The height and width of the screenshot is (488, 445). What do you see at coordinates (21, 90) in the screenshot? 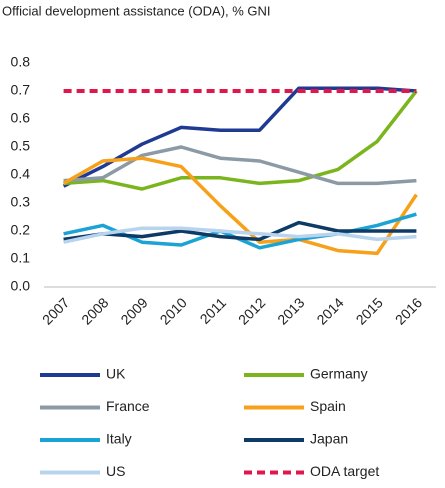
I see `y-tick-label: 0.7` at bounding box center [21, 90].